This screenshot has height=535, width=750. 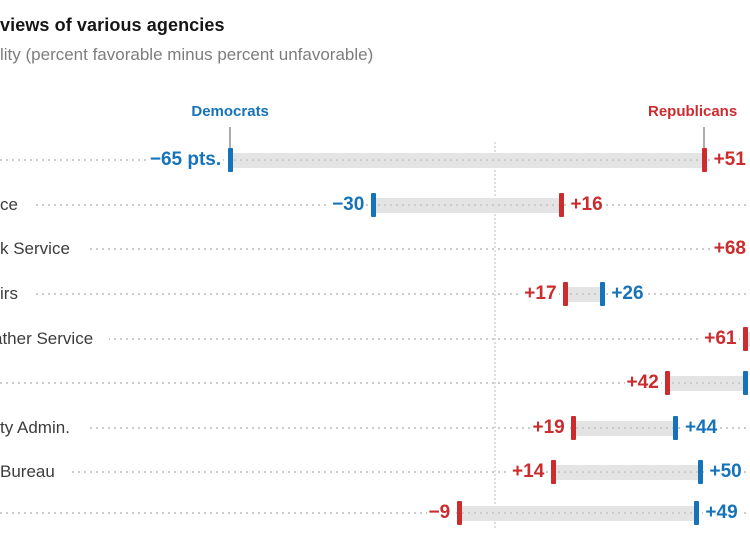 What do you see at coordinates (439, 513) in the screenshot?
I see `republican-value-label: −9` at bounding box center [439, 513].